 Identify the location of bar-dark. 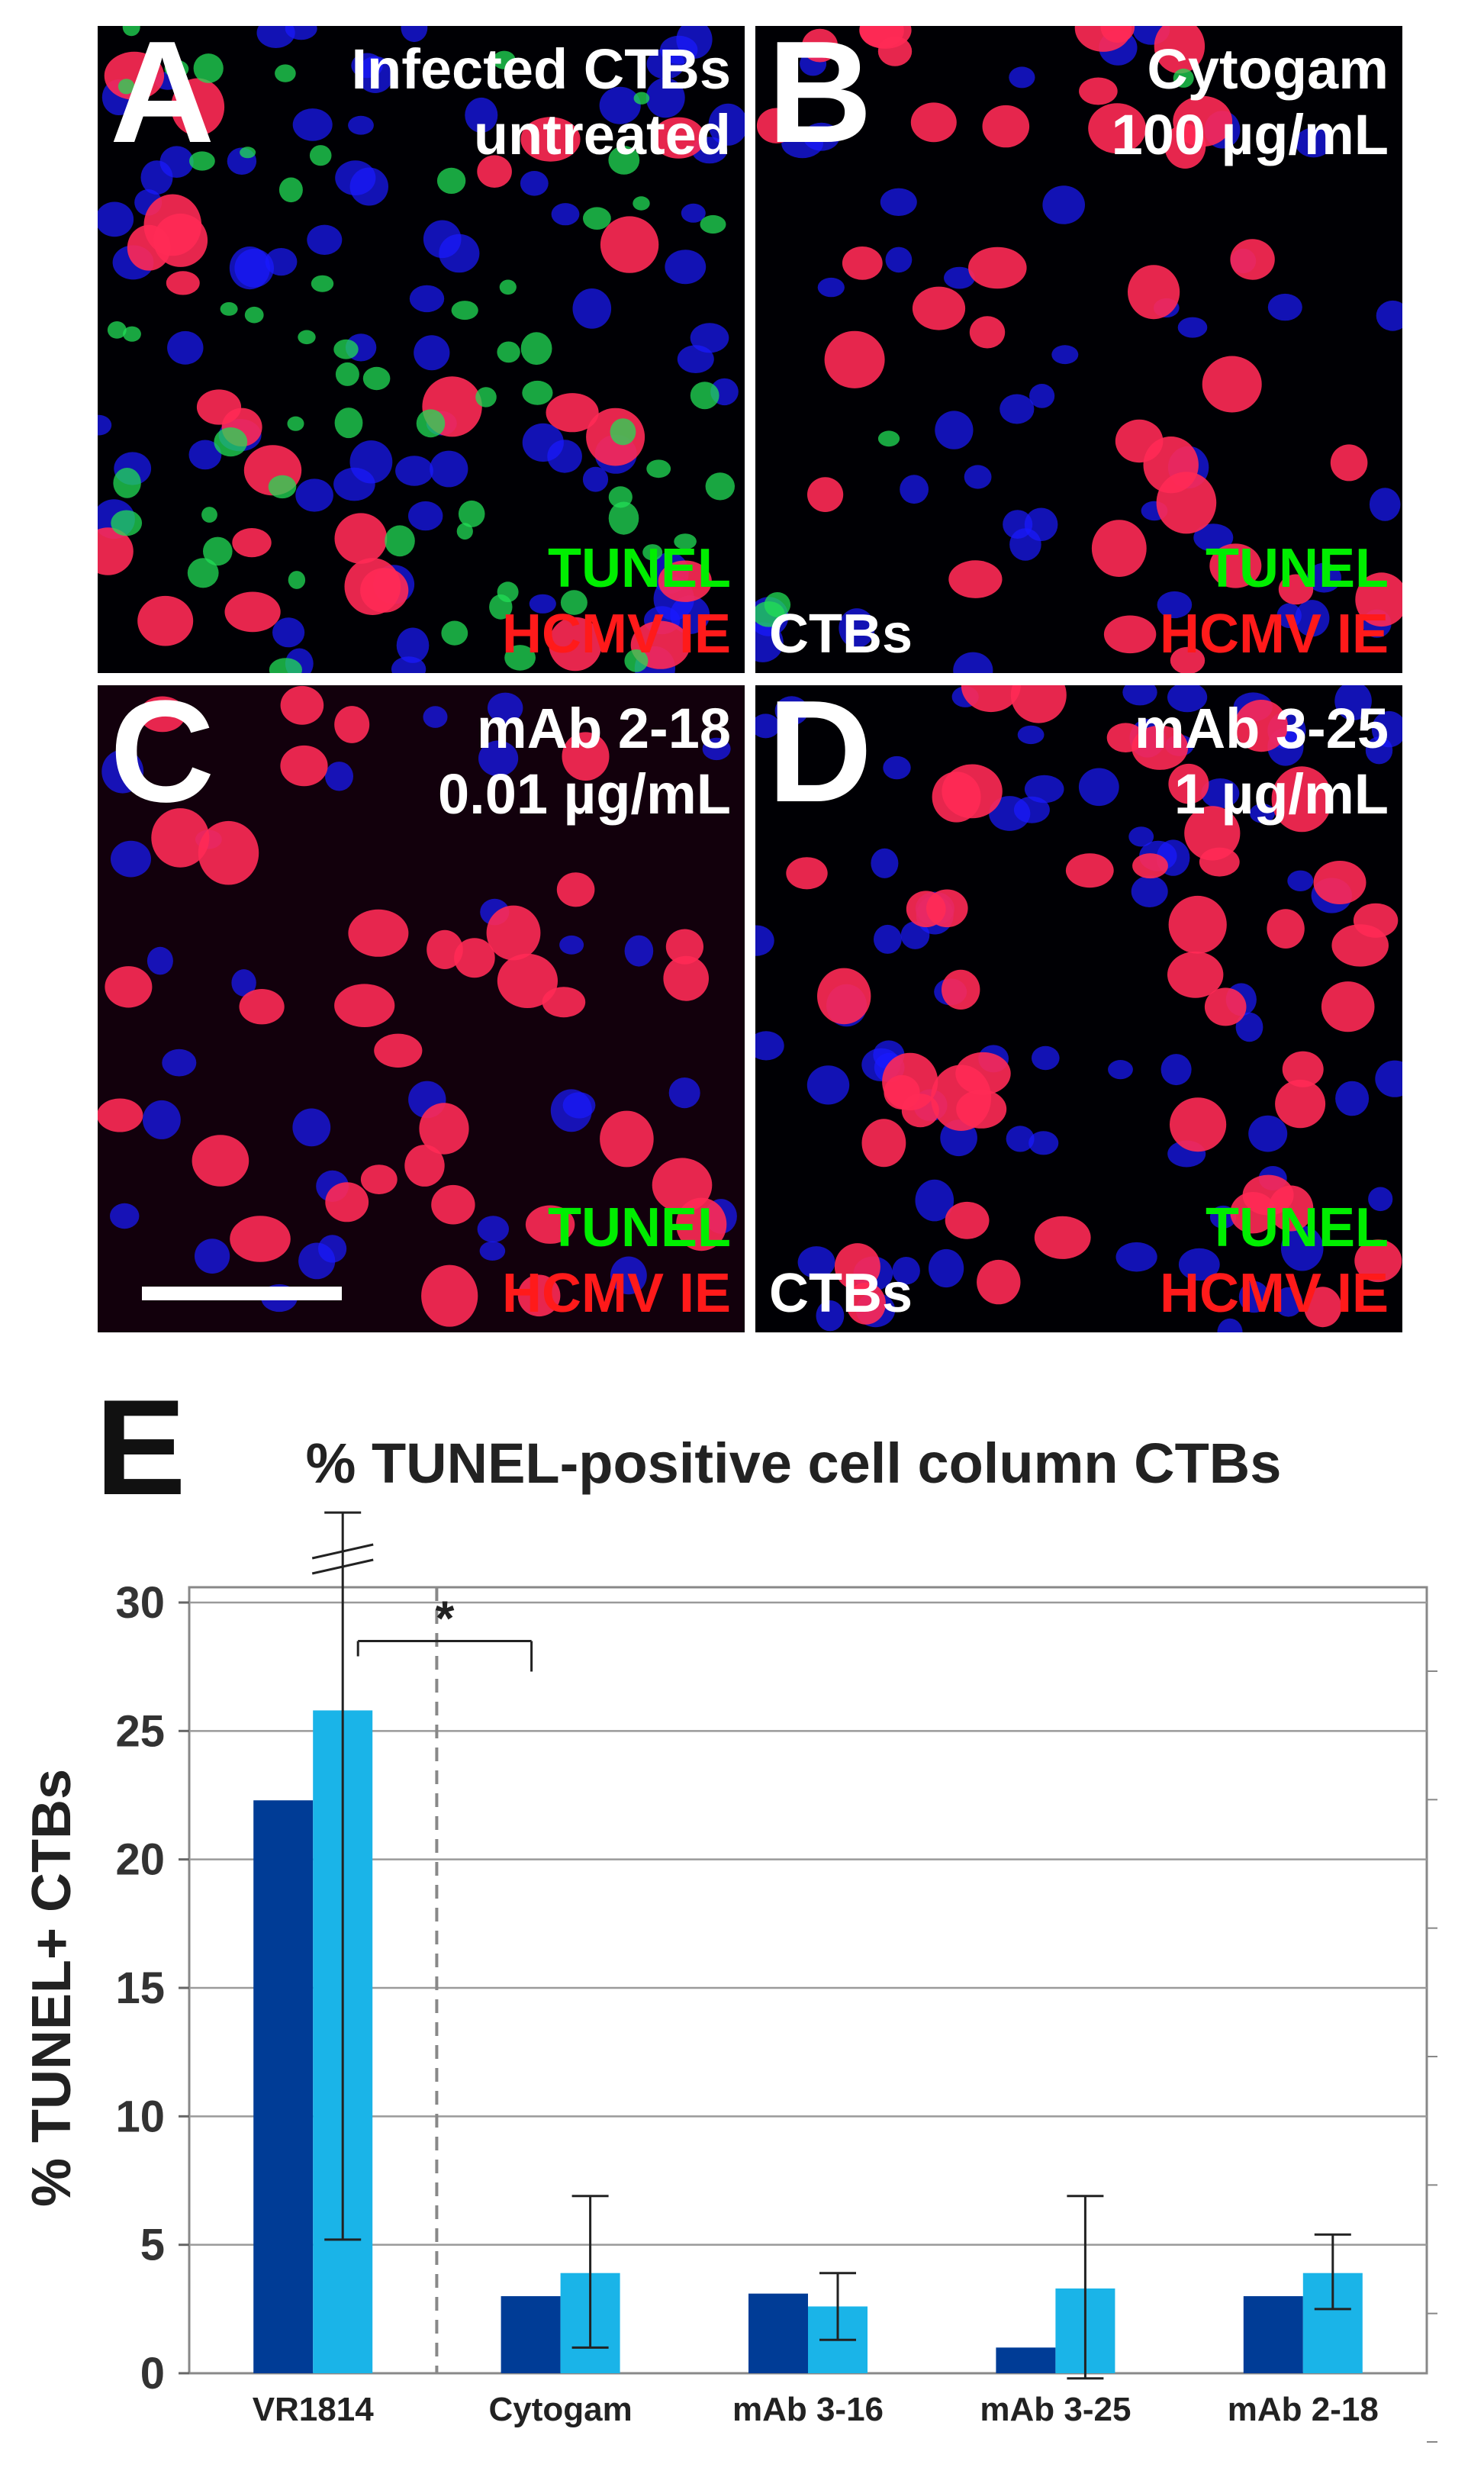
(778, 2333).